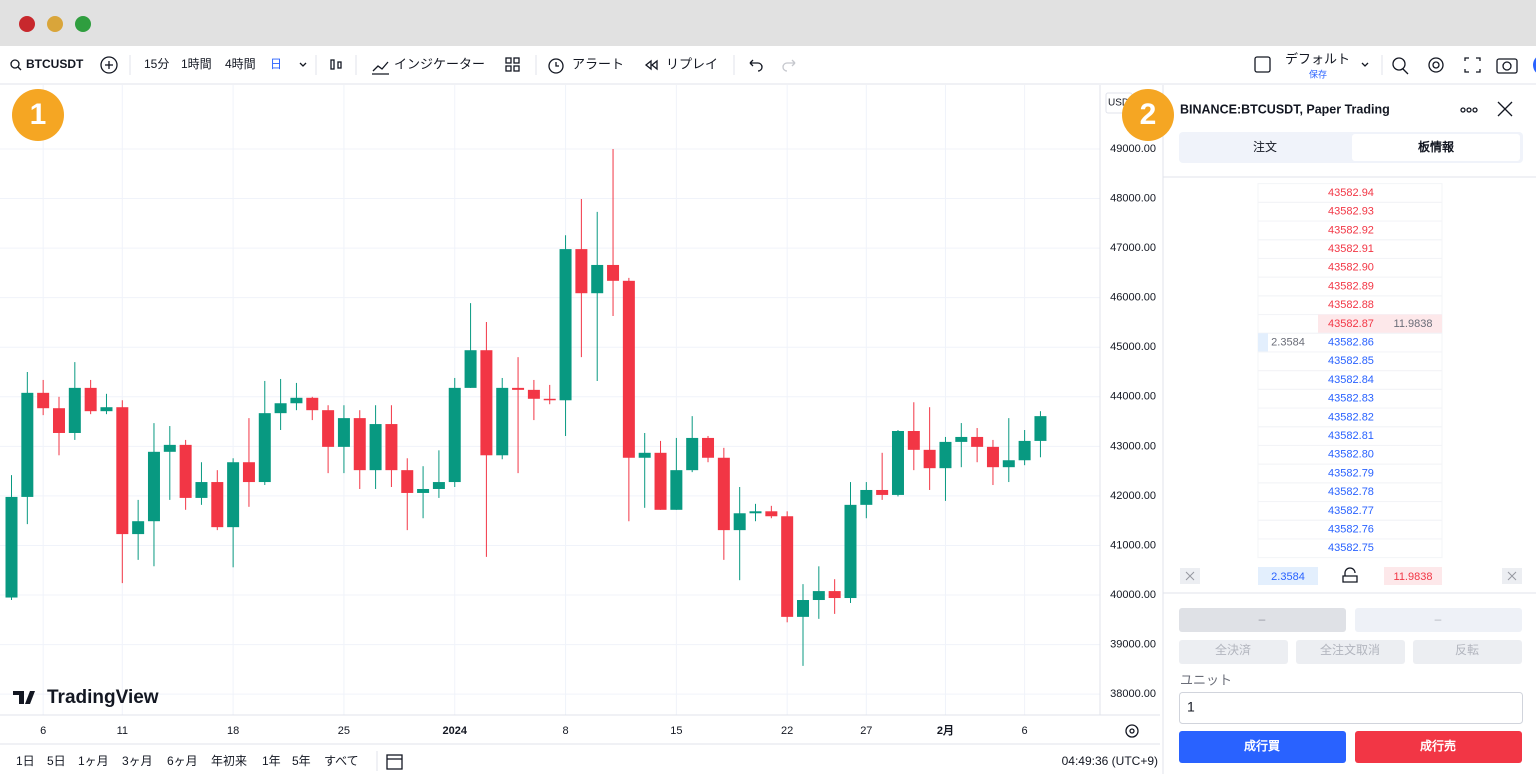 This screenshot has width=1536, height=774. Describe the element at coordinates (137, 761) in the screenshot. I see `range-button: 3ヶ月` at that location.